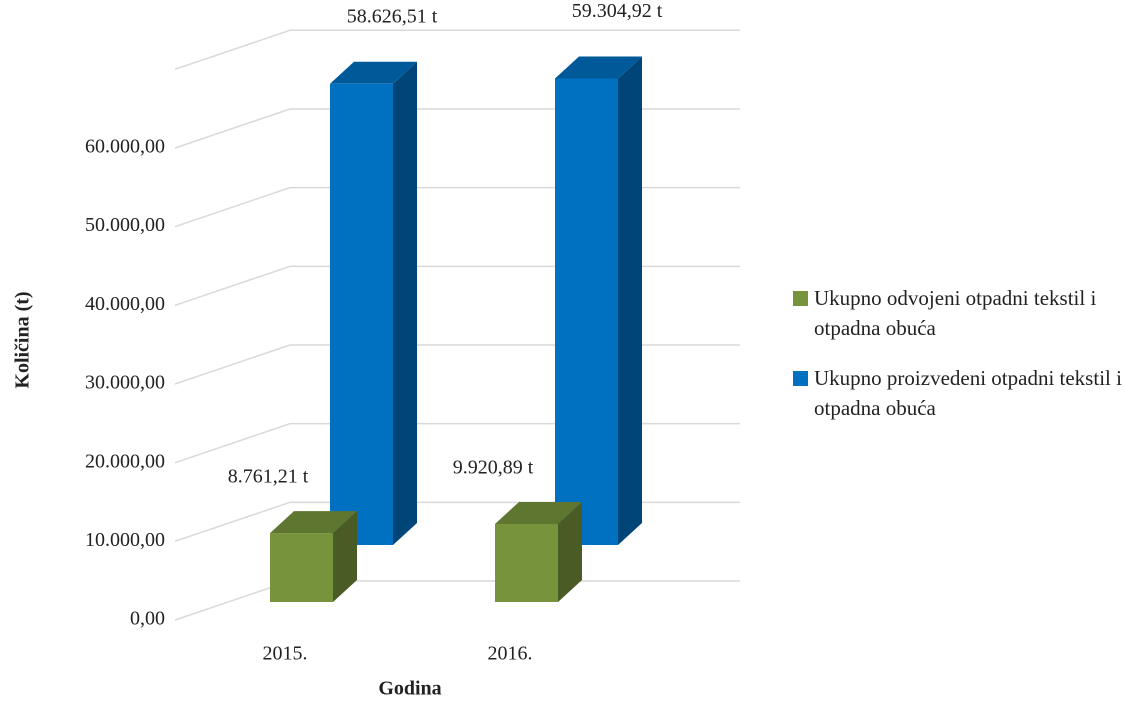  I want to click on y-tick-label: 0,00, so click(147, 619).